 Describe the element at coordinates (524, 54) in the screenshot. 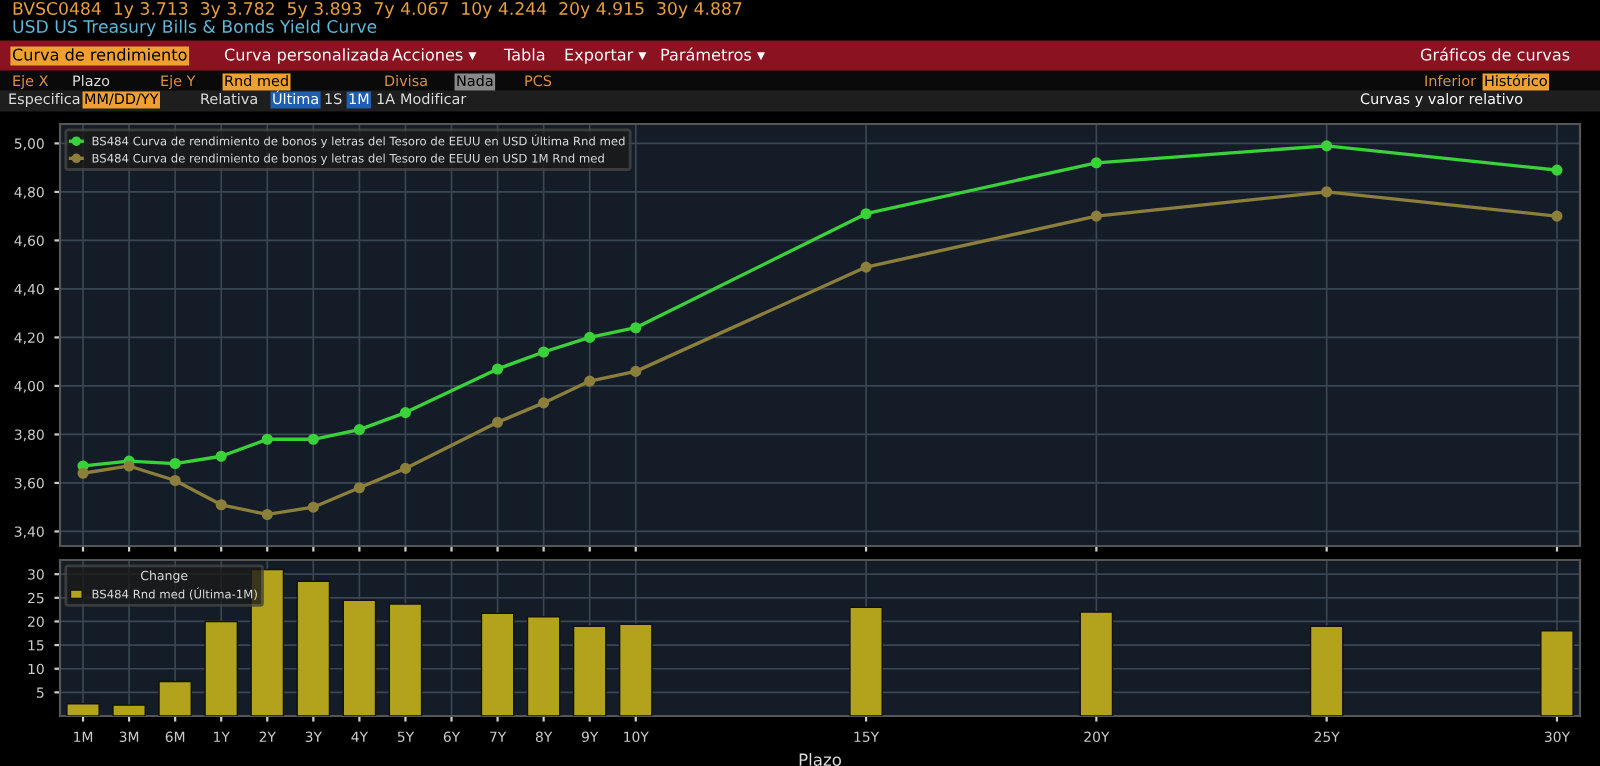

I see `text: Tabla` at that location.